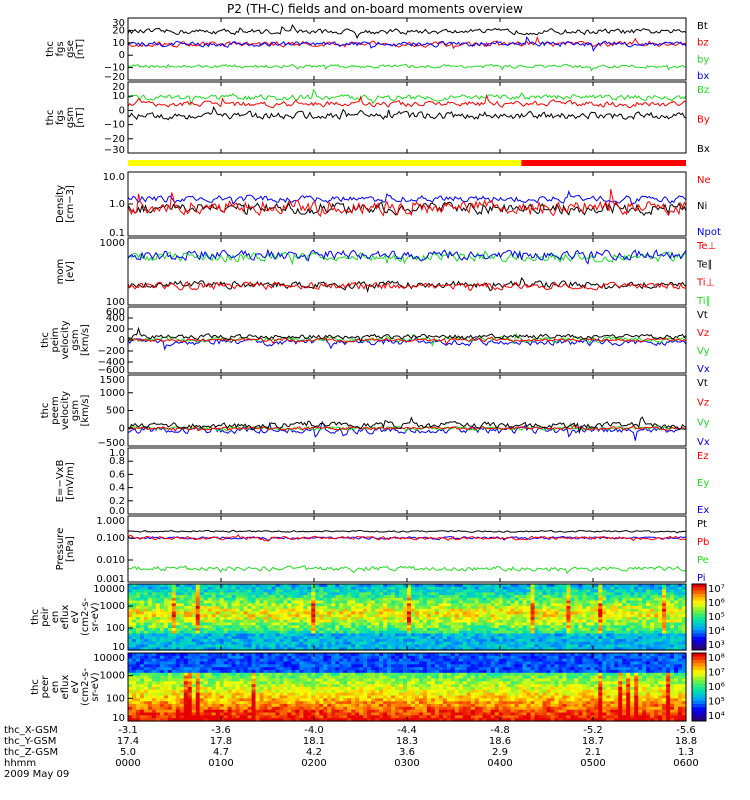 This screenshot has width=750, height=800. What do you see at coordinates (118, 23) in the screenshot?
I see `y-tick-label: 30` at bounding box center [118, 23].